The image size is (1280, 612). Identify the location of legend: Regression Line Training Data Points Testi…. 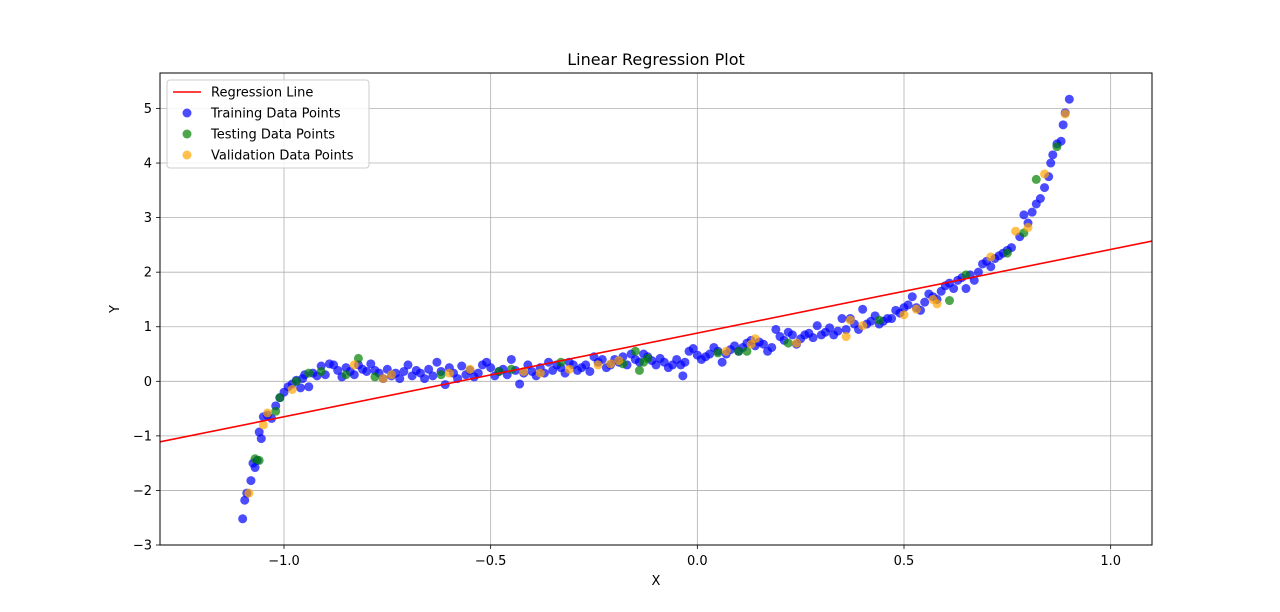
(268, 124).